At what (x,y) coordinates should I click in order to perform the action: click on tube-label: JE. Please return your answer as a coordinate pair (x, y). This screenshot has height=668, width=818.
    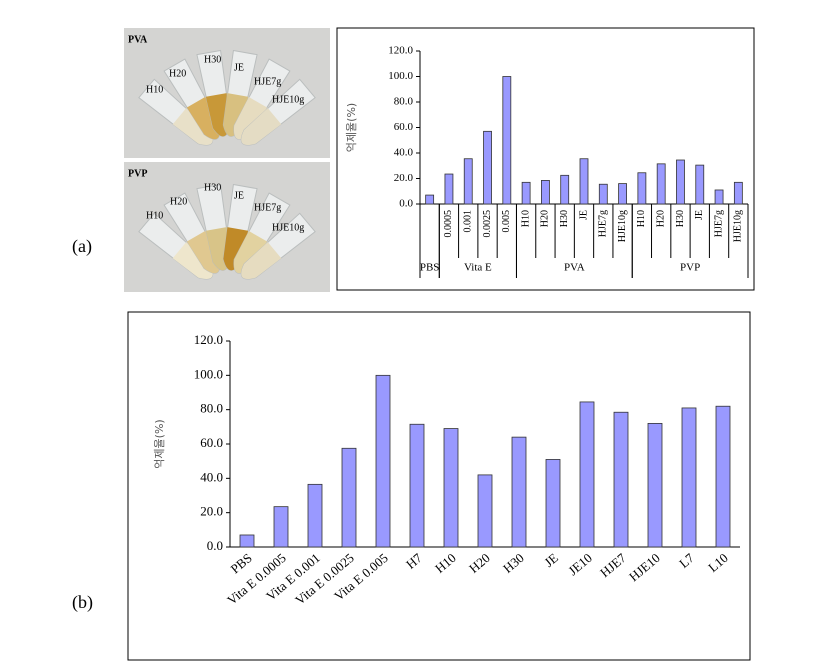
    Looking at the image, I should click on (239, 195).